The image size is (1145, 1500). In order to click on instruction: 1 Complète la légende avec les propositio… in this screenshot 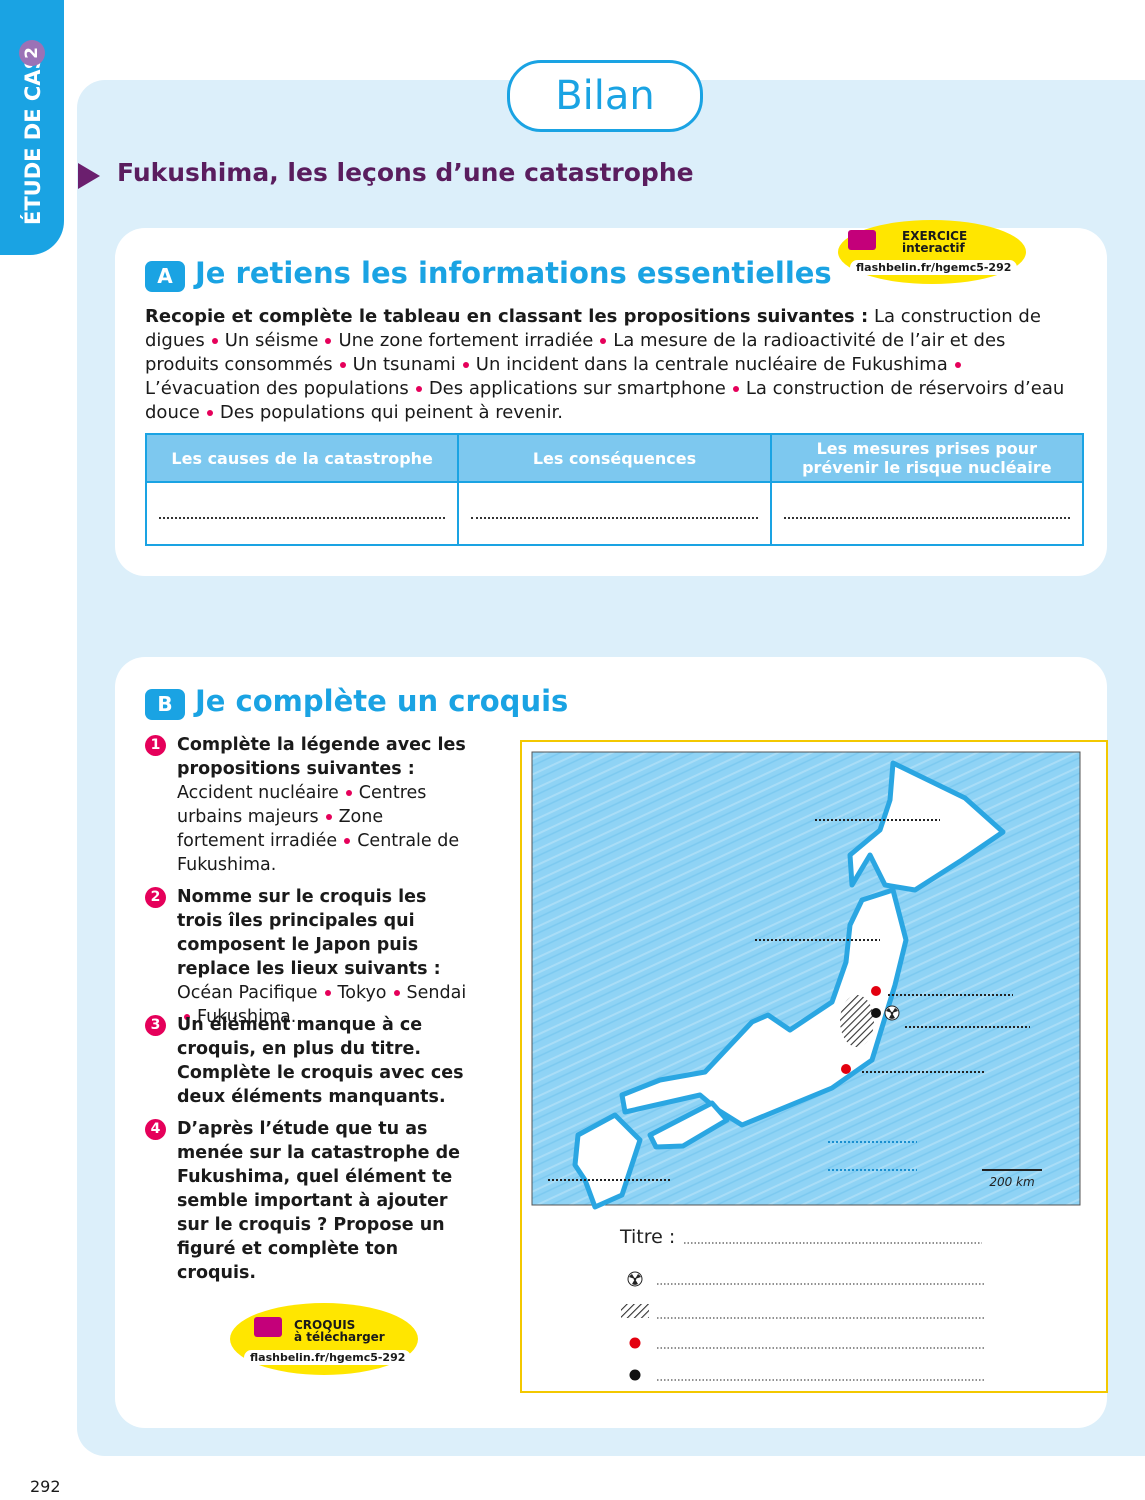, I will do `click(307, 805)`.